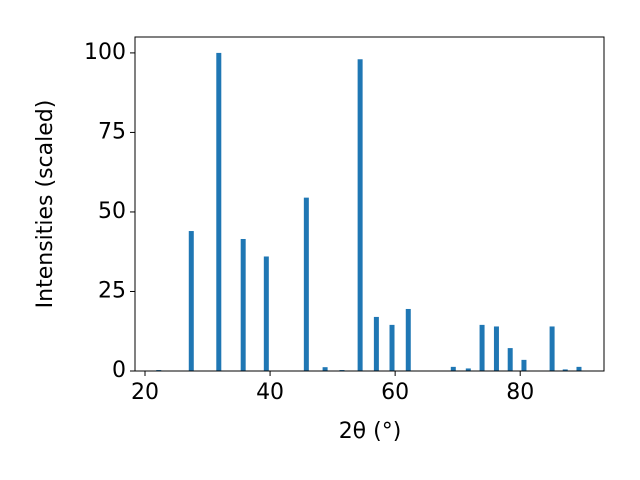 The height and width of the screenshot is (480, 640). Describe the element at coordinates (112, 131) in the screenshot. I see `y-tick-label: 75` at that location.